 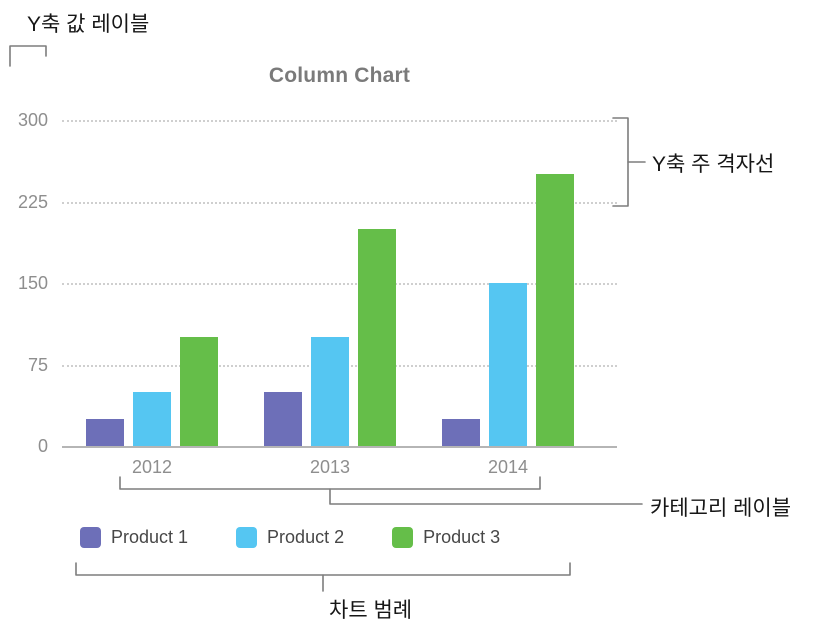 What do you see at coordinates (620, 162) in the screenshot?
I see `y-gridlines-bracket` at bounding box center [620, 162].